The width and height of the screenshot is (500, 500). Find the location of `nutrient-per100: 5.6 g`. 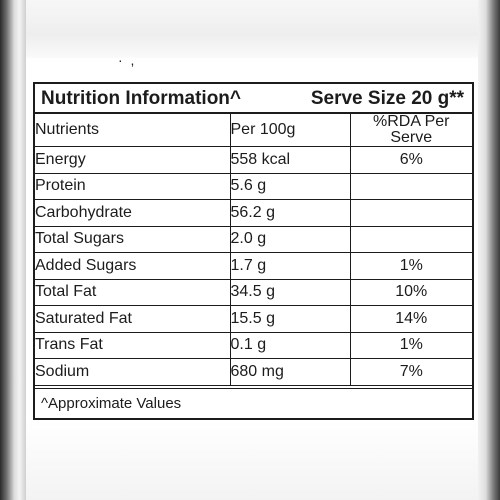

nutrient-per100: 5.6 g is located at coordinates (290, 186).